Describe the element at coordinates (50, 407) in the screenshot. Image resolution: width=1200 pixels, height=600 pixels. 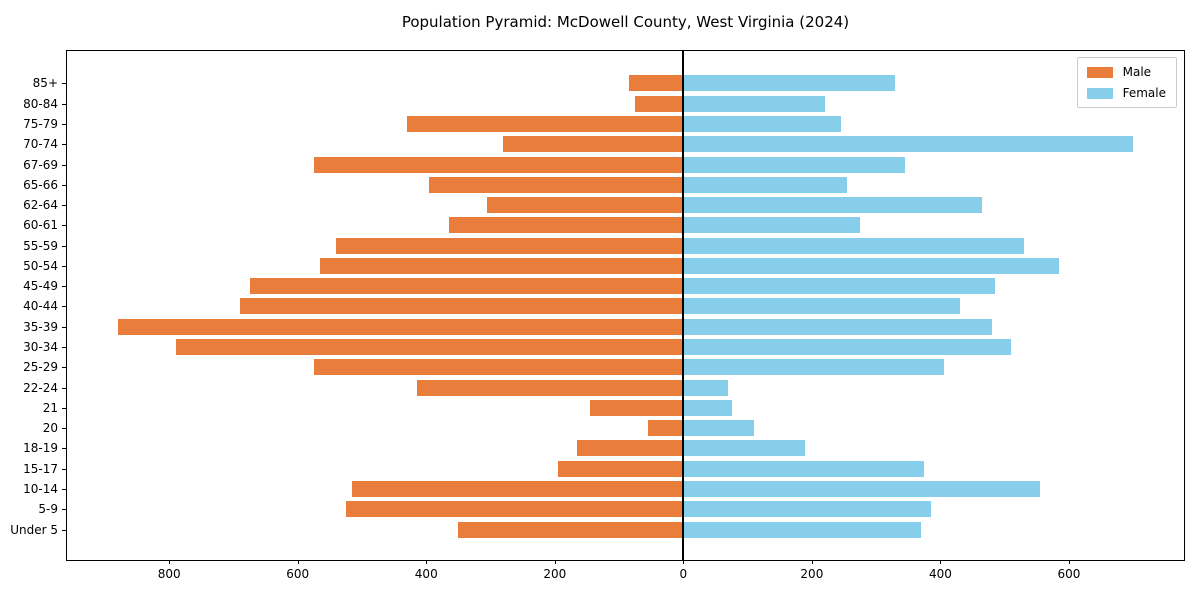
I see `y-tick-label: 21` at that location.